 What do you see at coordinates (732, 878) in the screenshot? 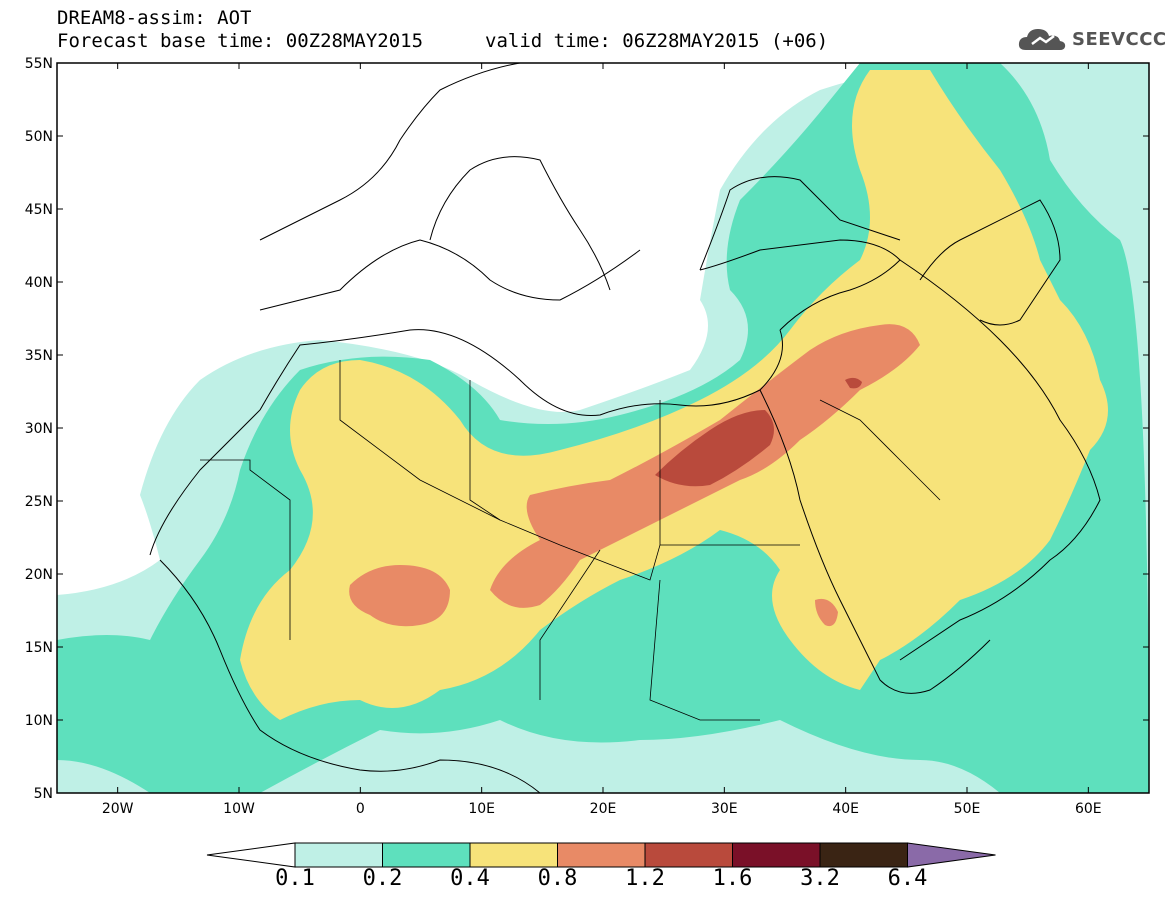
I see `colorbar-label: 1.6` at bounding box center [732, 878].